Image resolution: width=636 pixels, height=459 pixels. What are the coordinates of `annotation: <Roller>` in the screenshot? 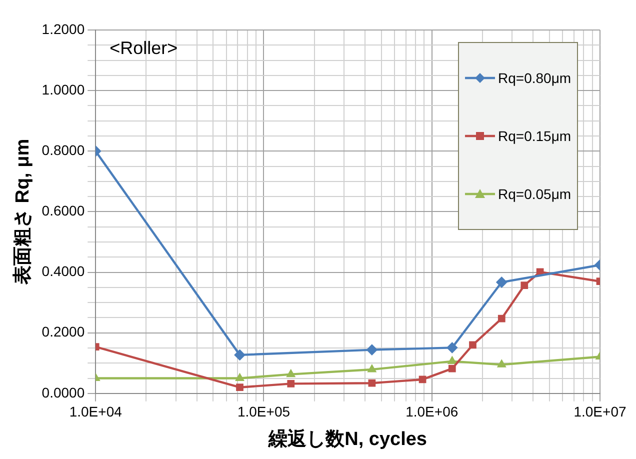 It's located at (144, 48).